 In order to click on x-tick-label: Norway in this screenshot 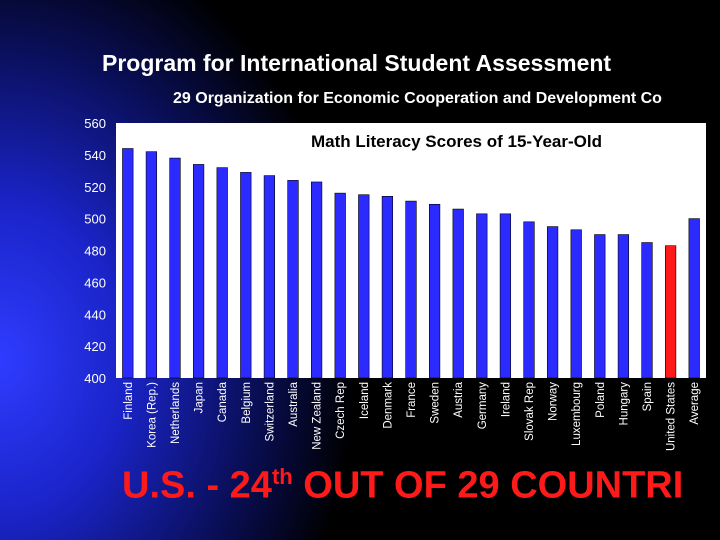, I will do `click(554, 401)`.